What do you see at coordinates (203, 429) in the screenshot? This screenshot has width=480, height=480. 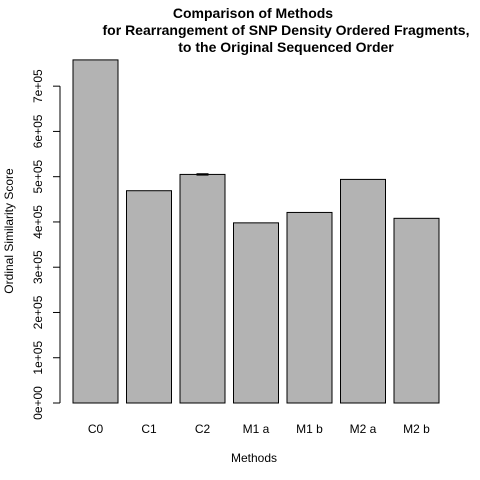 I see `x-tick-label: C2` at bounding box center [203, 429].